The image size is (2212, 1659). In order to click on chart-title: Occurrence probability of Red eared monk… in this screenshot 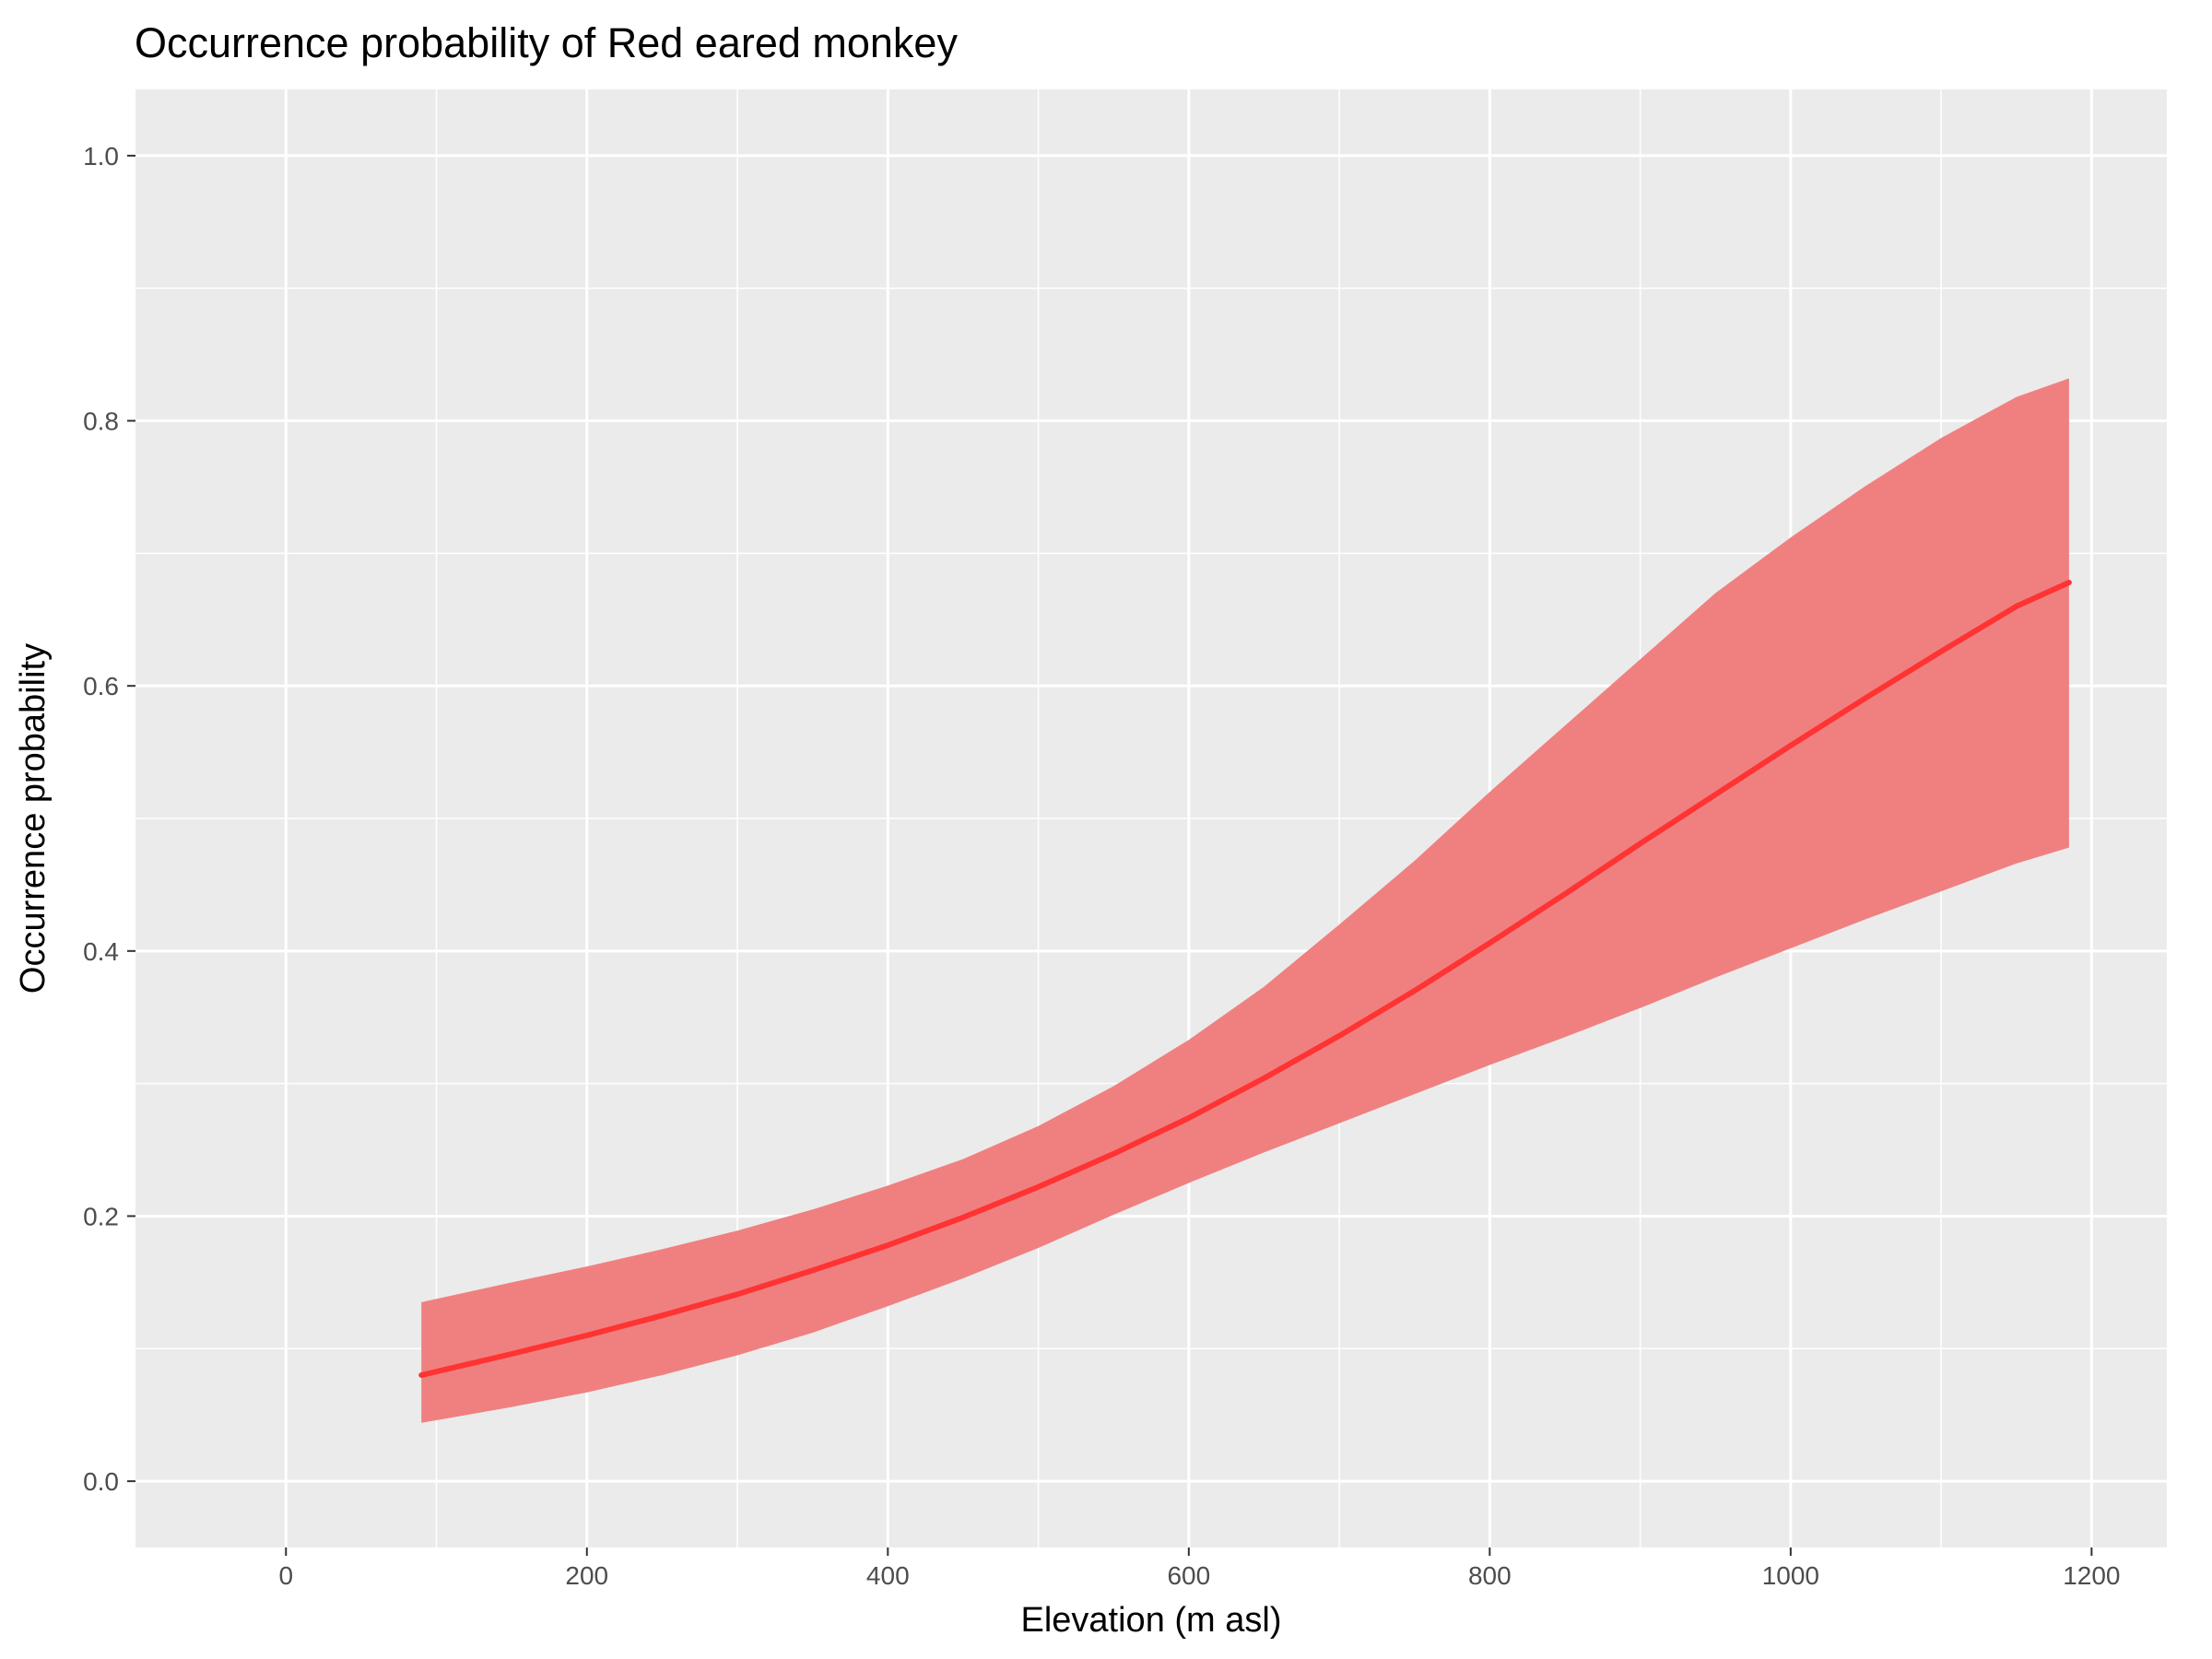, I will do `click(546, 42)`.